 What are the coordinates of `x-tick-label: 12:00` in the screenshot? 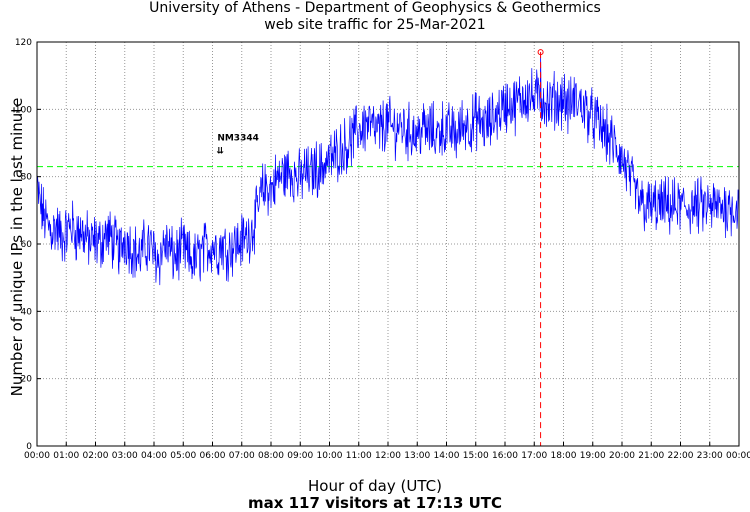 It's located at (388, 456).